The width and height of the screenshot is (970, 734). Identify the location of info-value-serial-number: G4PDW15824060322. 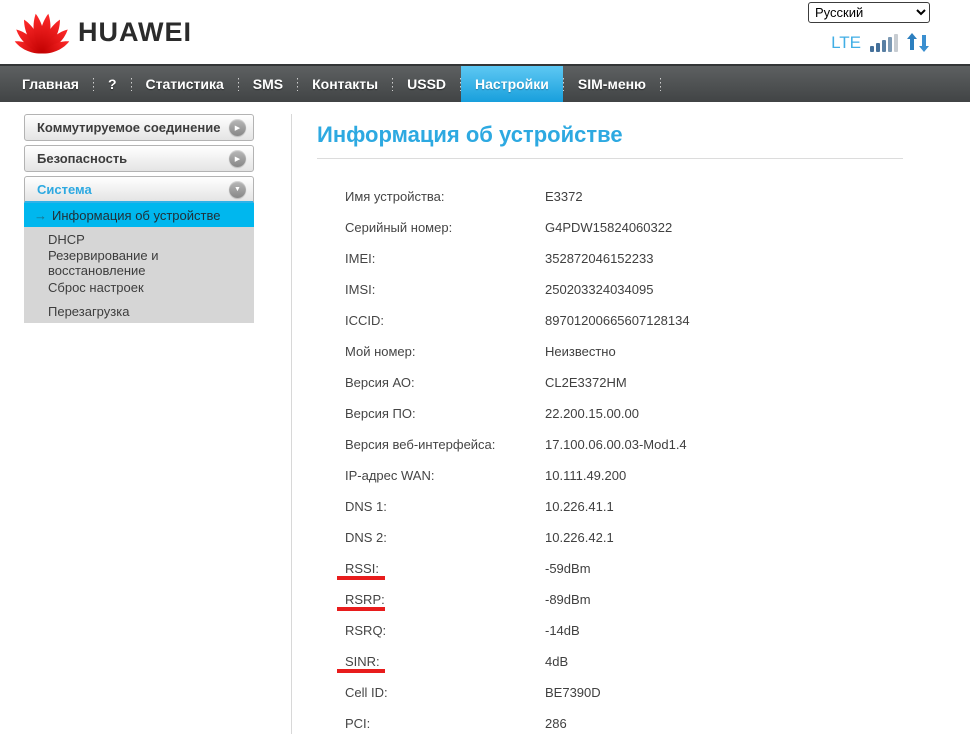
(609, 227).